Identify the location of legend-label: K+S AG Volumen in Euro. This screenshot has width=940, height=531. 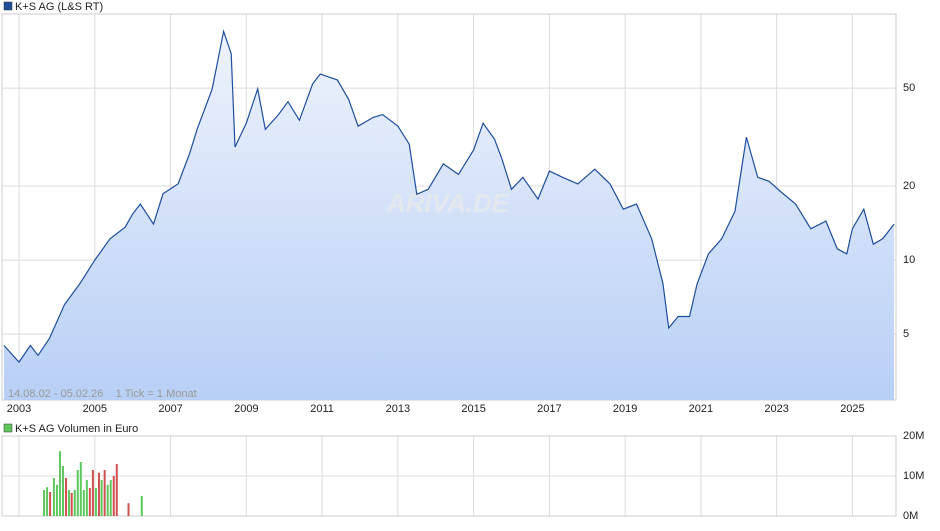
(76, 429).